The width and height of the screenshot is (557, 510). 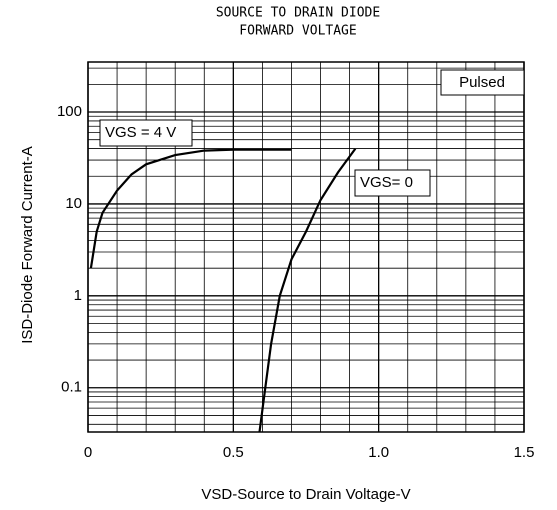 What do you see at coordinates (386, 182) in the screenshot?
I see `series-label: VGS= 0` at bounding box center [386, 182].